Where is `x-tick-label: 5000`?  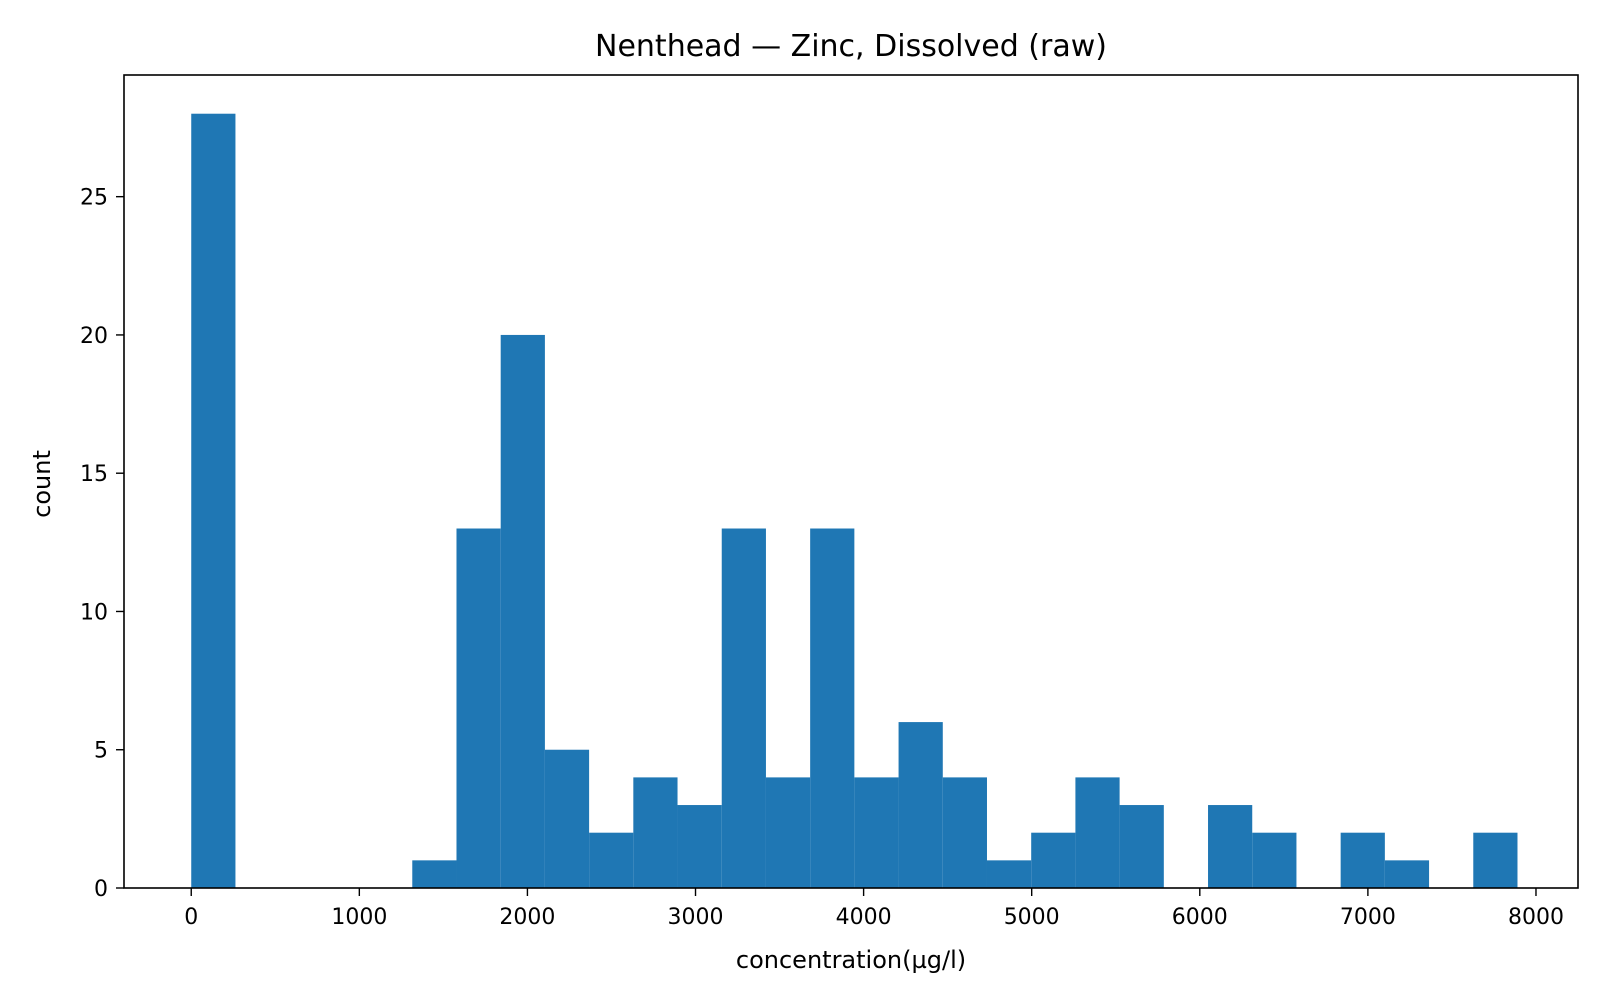
x-tick-label: 5000 is located at coordinates (1032, 917).